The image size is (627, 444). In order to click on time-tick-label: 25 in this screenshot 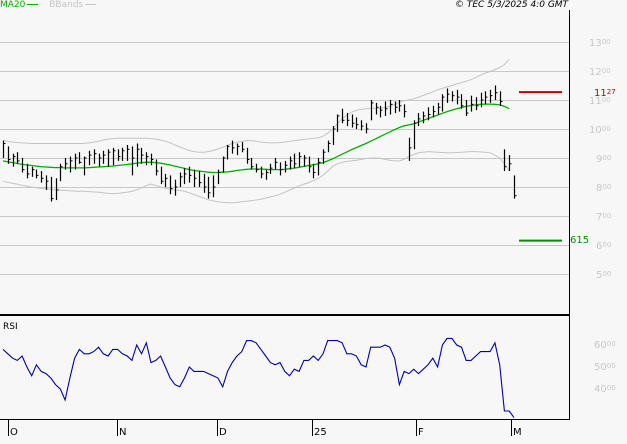, I will do `click(320, 432)`.